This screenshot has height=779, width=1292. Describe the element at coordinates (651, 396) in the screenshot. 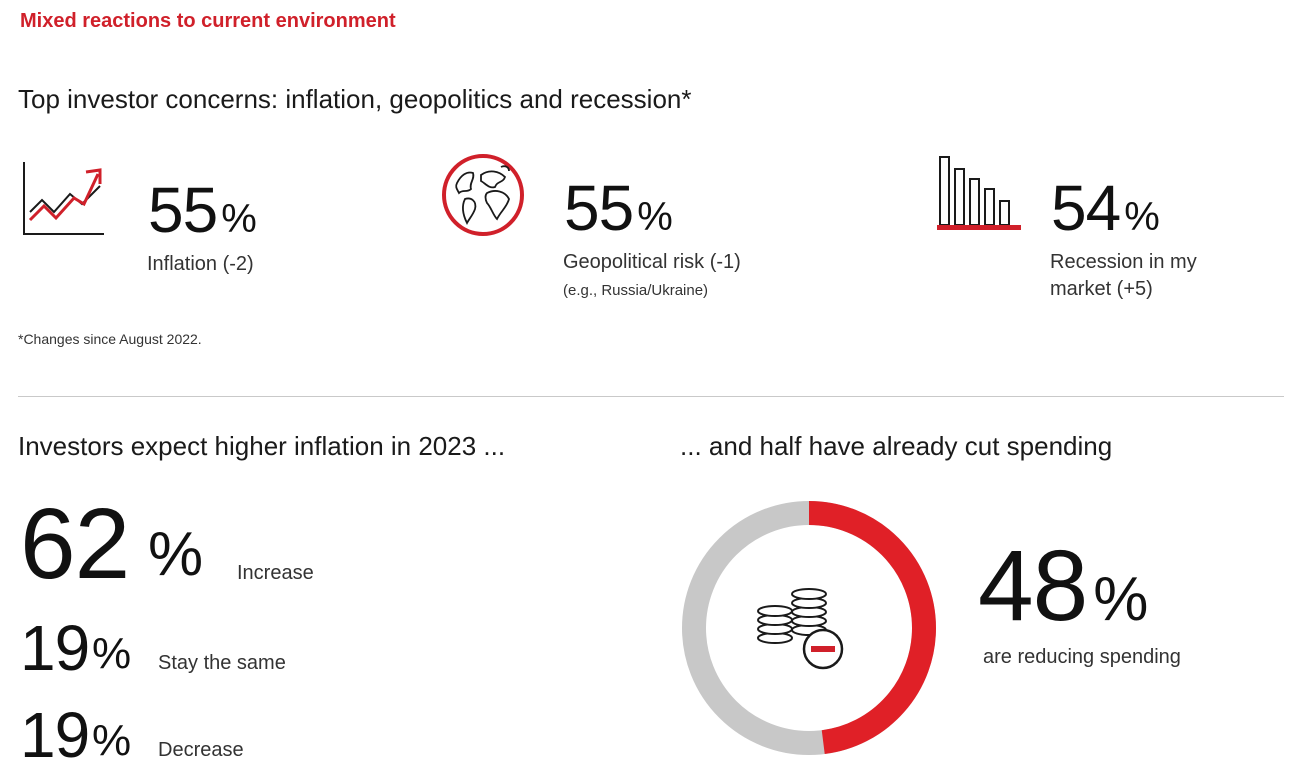

I see `section-divider` at that location.